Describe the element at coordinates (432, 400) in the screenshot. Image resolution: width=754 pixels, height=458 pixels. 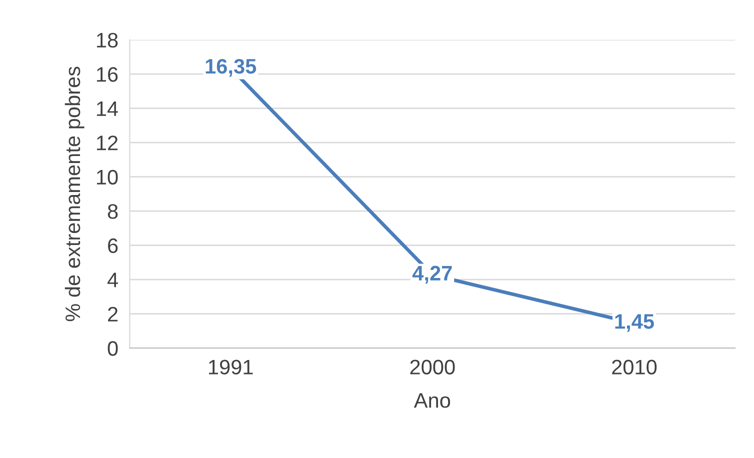
I see `x-axis-title: Ano` at that location.